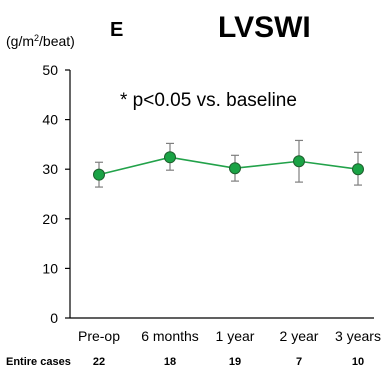 The height and width of the screenshot is (370, 386). What do you see at coordinates (54, 318) in the screenshot?
I see `y-tick-label: 0` at bounding box center [54, 318].